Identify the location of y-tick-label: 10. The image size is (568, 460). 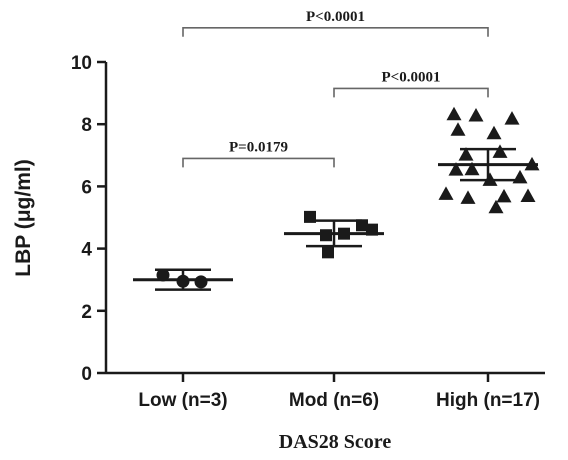
(81, 63).